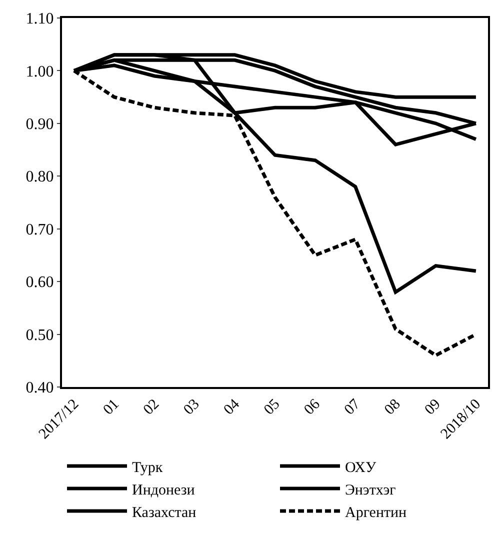 This screenshot has width=502, height=540. Describe the element at coordinates (353, 407) in the screenshot. I see `x-tick-label: 07` at that location.